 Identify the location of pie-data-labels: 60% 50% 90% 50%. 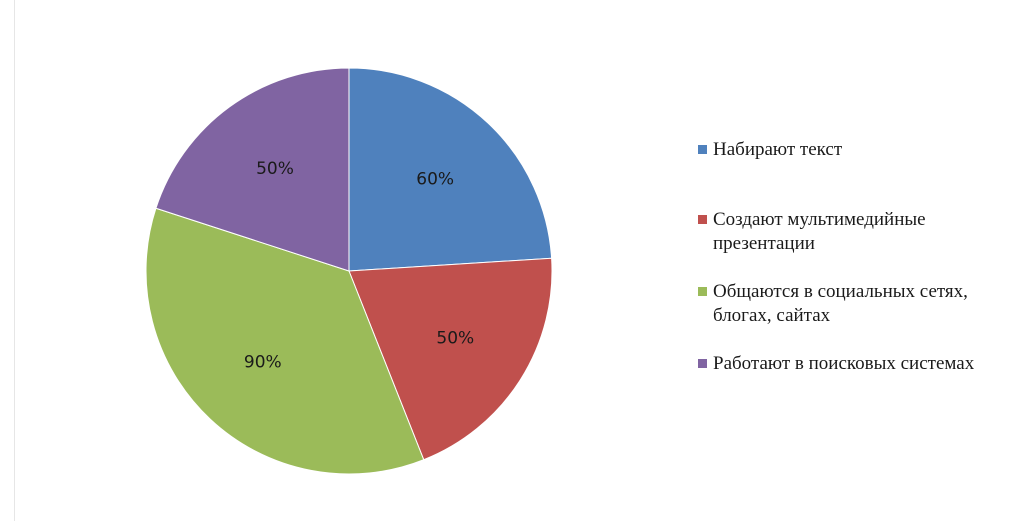
(359, 266).